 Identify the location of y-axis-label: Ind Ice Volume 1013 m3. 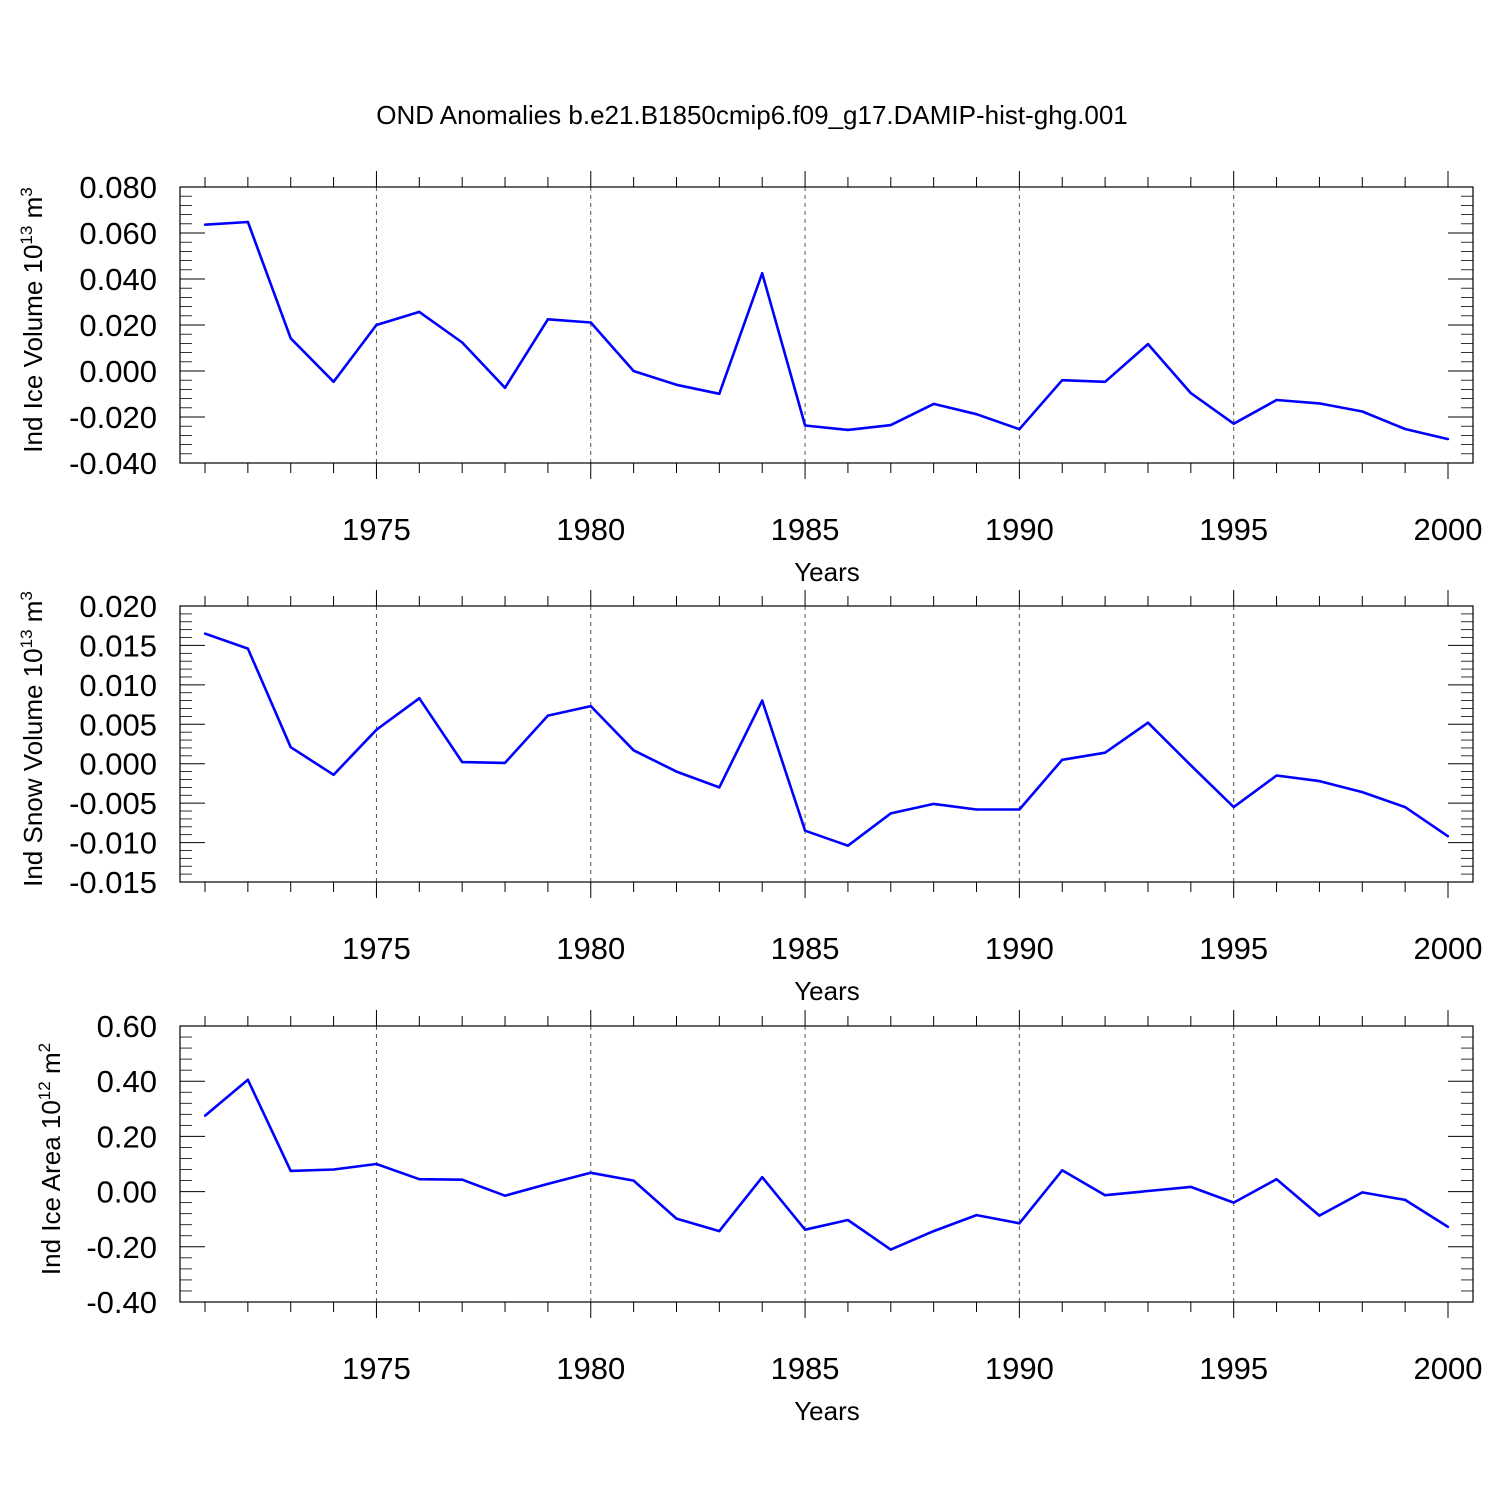
(32, 319).